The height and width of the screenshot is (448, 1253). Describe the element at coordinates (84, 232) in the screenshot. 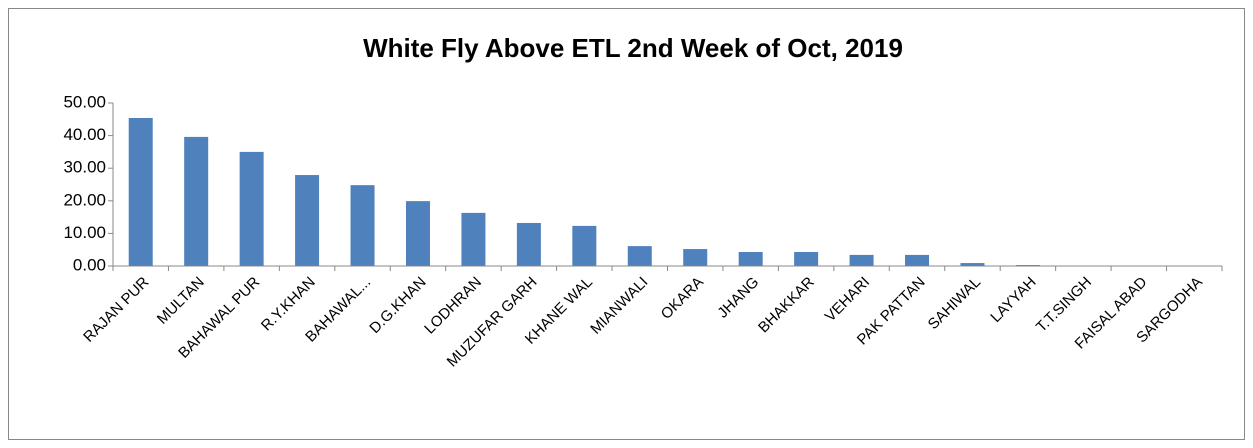

I see `y-tick-label: 10.00` at that location.